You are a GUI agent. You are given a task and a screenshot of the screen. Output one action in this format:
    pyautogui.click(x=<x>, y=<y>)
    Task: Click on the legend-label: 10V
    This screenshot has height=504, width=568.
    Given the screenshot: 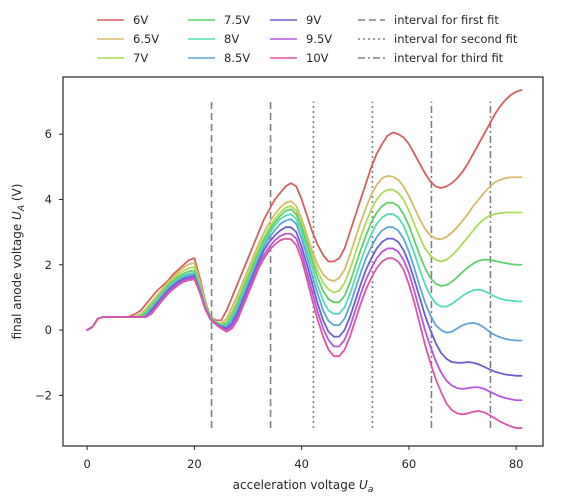 What is the action you would take?
    pyautogui.click(x=317, y=58)
    